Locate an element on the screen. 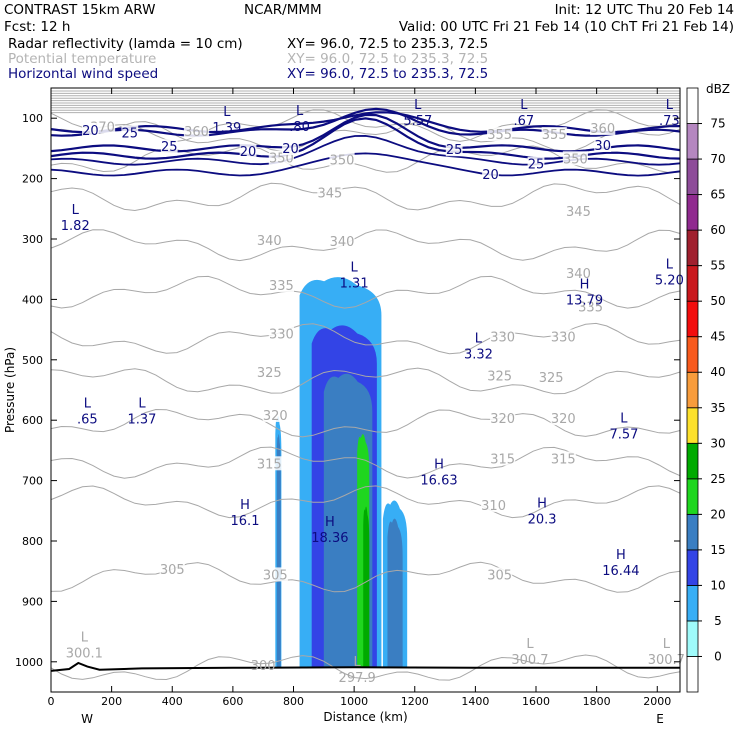  colorbar-tick-label: 40 is located at coordinates (717, 372).